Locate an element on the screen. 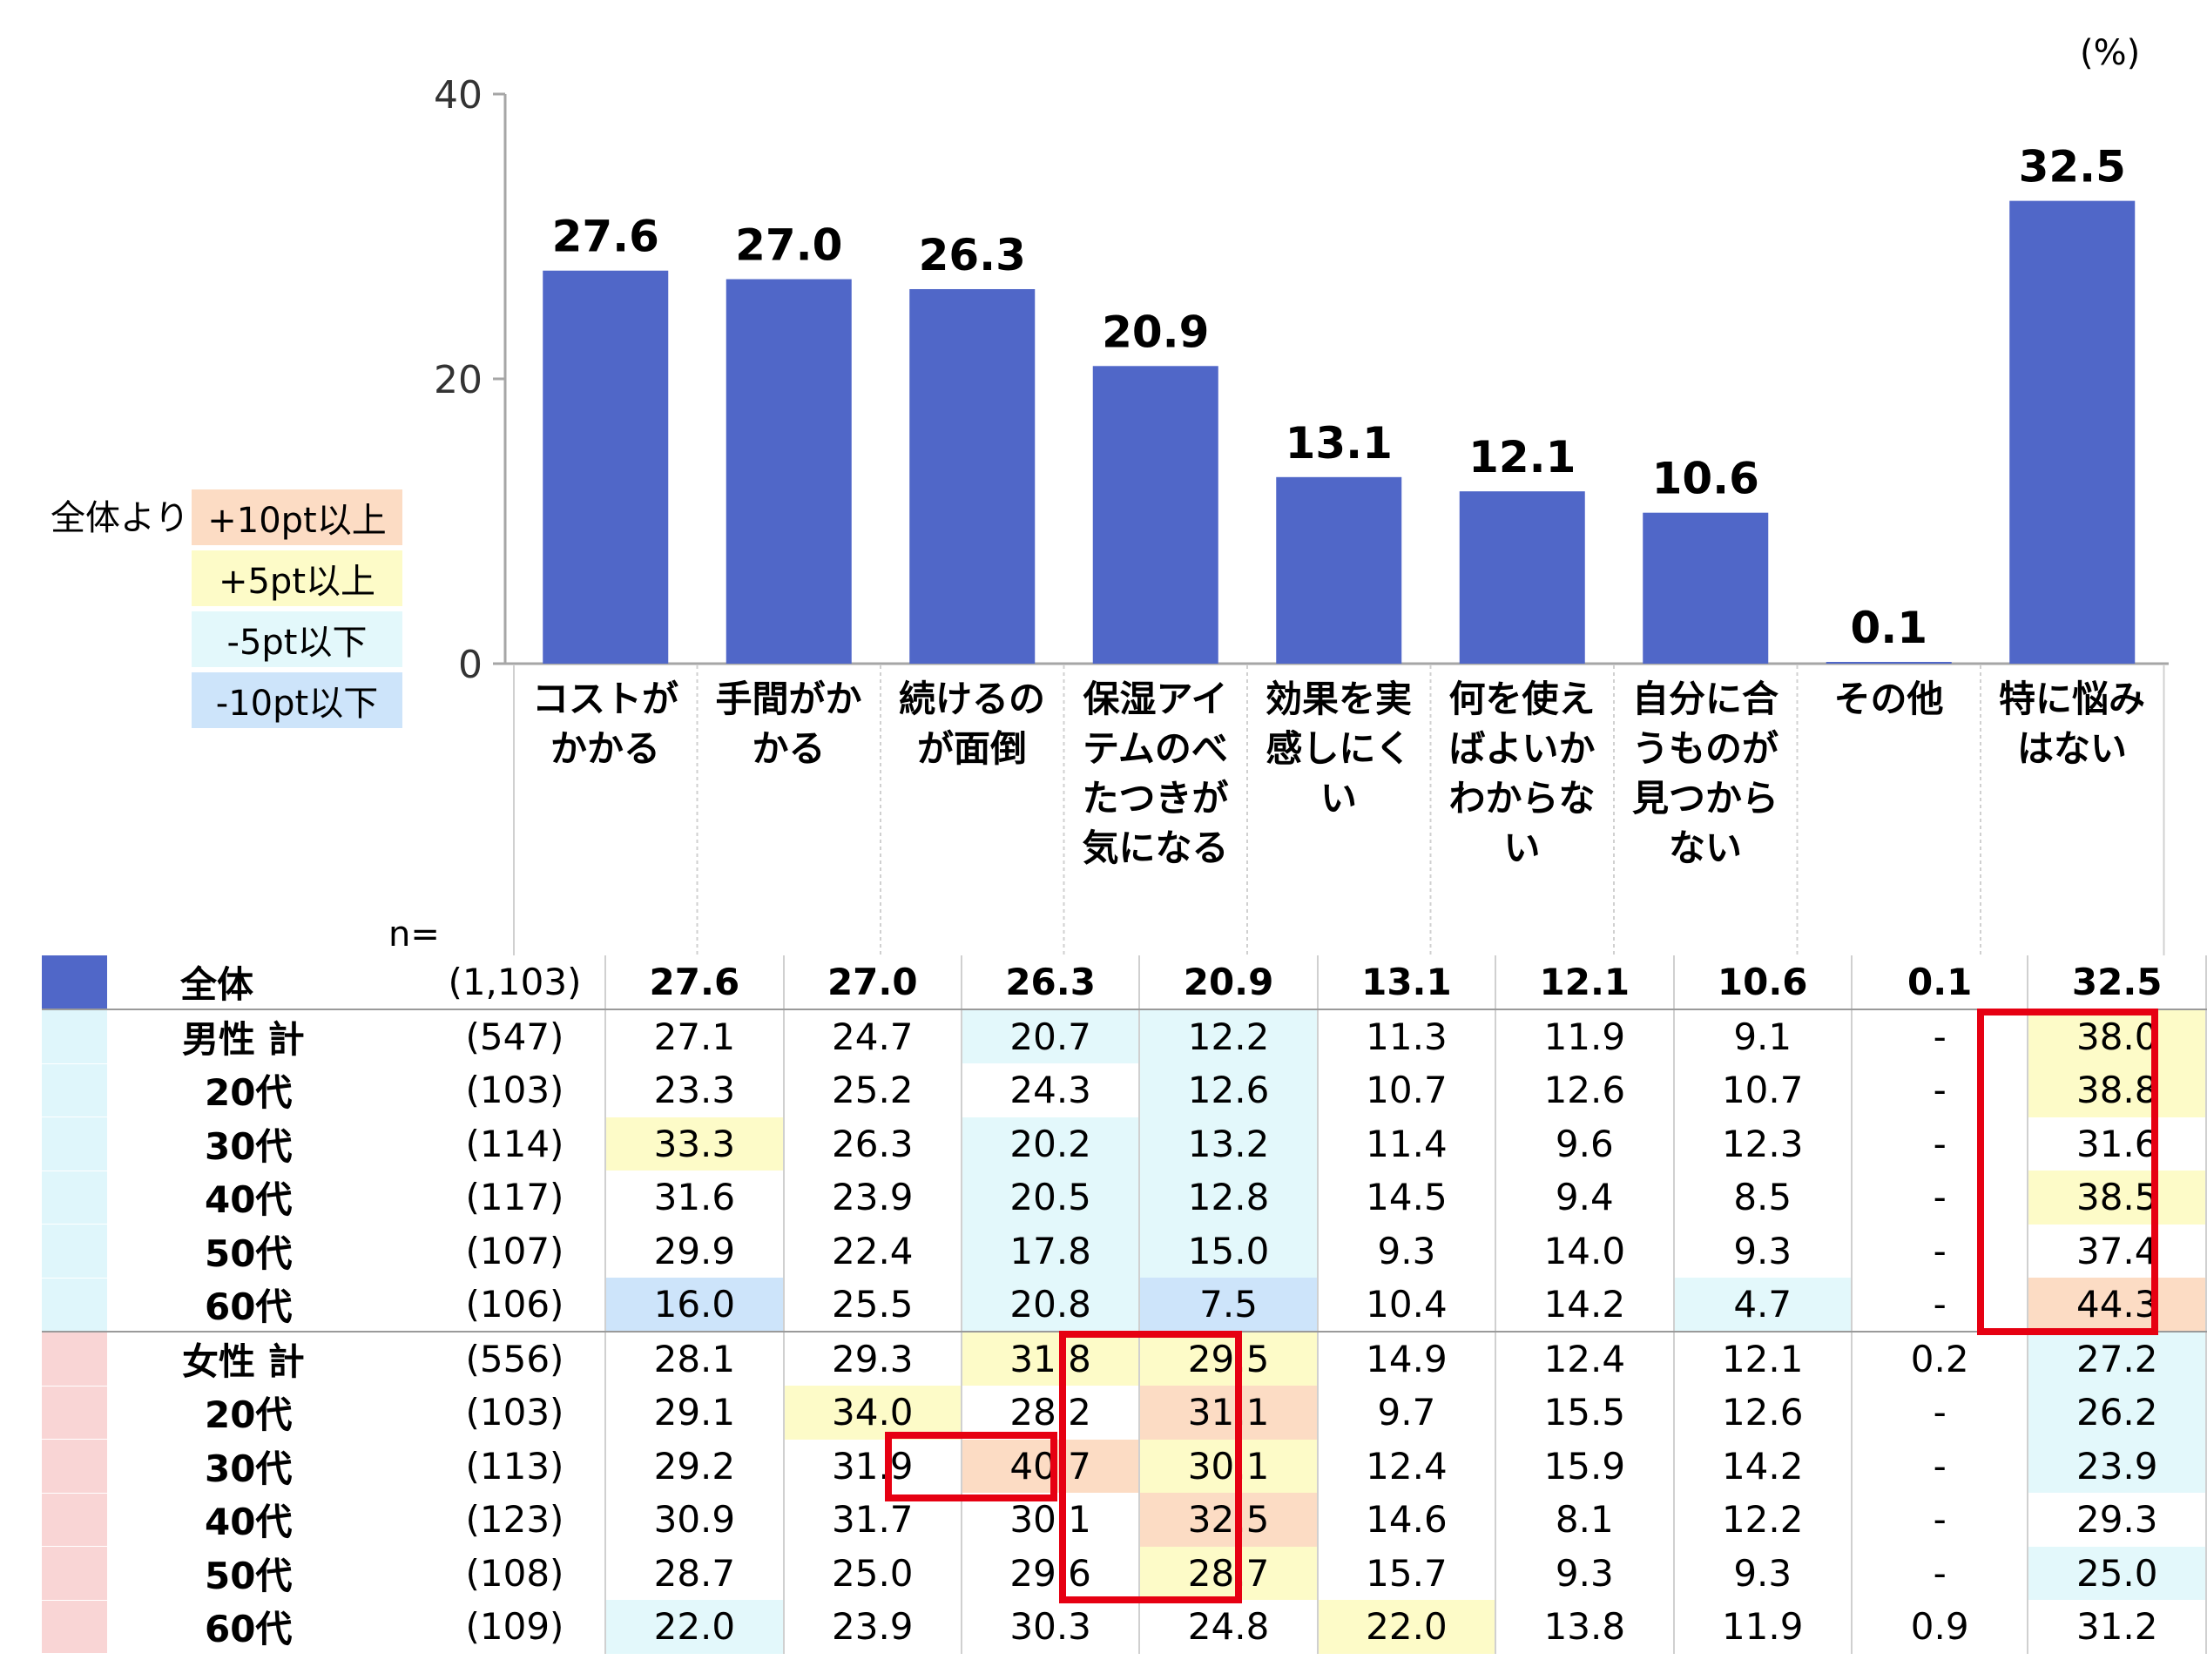 Image resolution: width=2207 pixels, height=1680 pixels. value-cell: 25.2 is located at coordinates (872, 1090).